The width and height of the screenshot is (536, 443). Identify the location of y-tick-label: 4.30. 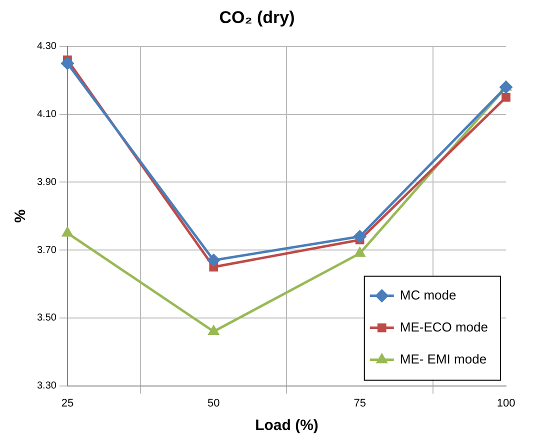
(46, 46).